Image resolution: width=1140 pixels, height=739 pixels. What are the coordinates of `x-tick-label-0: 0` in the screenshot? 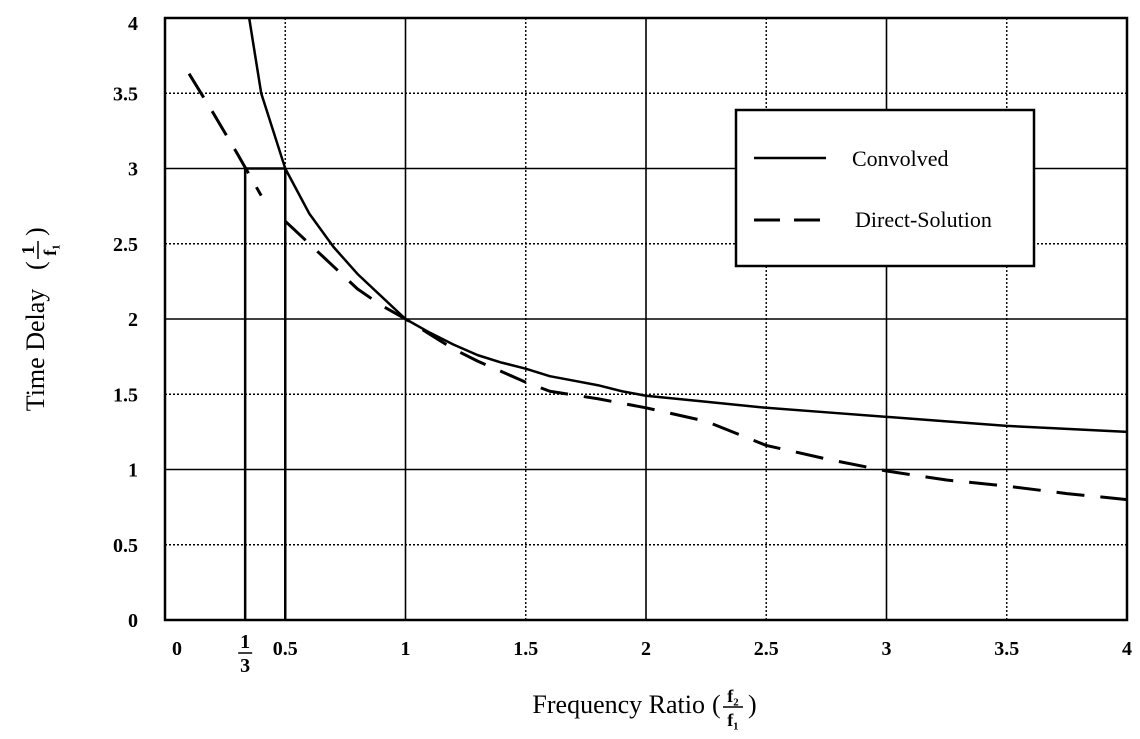 It's located at (177, 649).